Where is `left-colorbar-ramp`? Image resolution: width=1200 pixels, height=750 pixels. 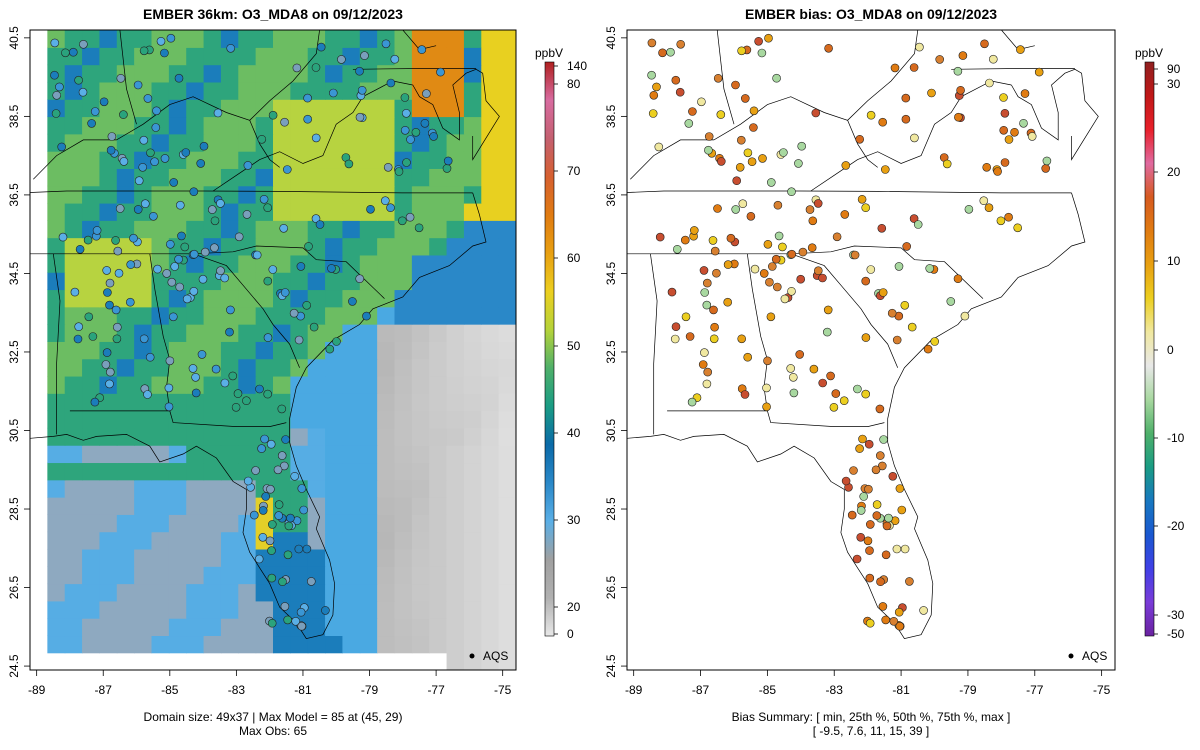
left-colorbar-ramp is located at coordinates (549, 349).